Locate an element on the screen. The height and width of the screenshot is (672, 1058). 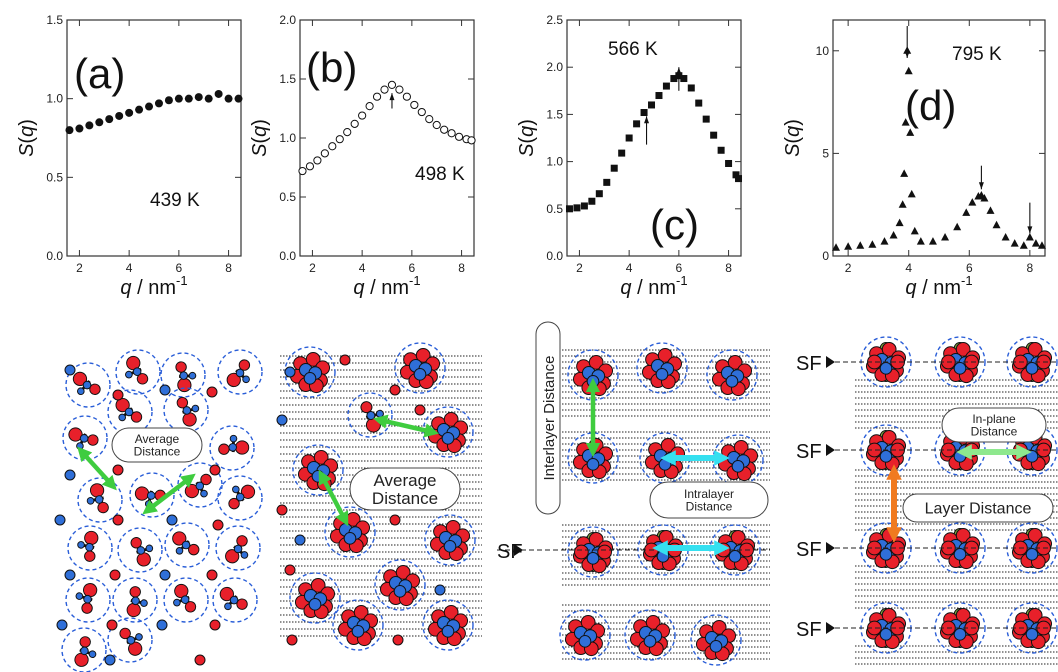
bubble-text: Distance is located at coordinates (405, 498).